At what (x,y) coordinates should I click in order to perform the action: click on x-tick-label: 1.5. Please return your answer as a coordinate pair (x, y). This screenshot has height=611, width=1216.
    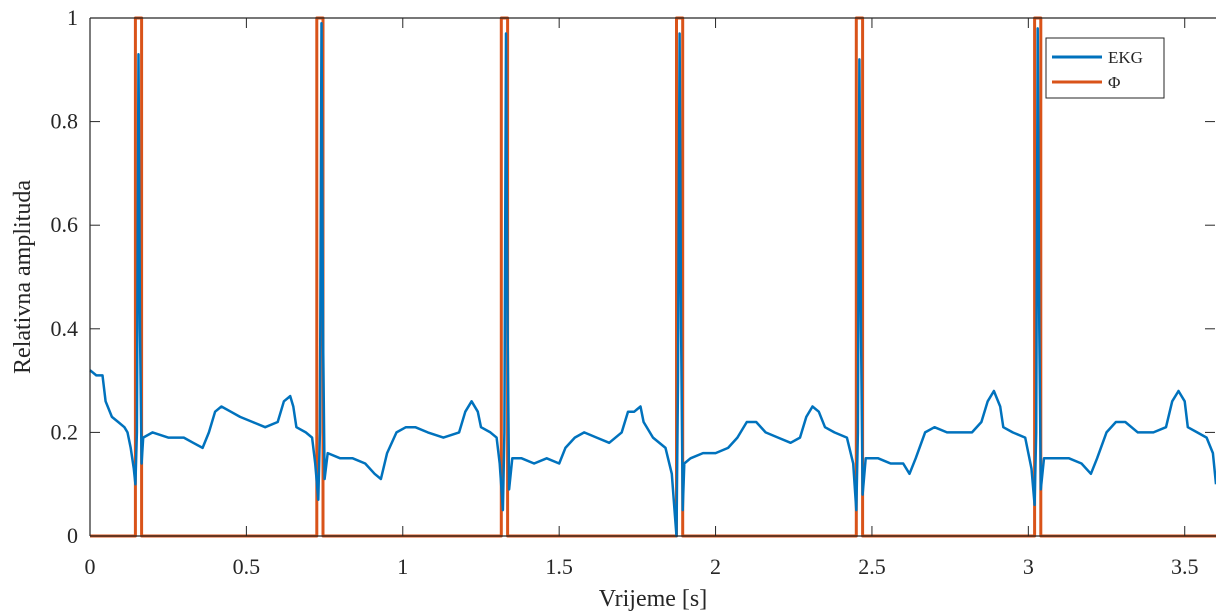
    Looking at the image, I should click on (559, 566).